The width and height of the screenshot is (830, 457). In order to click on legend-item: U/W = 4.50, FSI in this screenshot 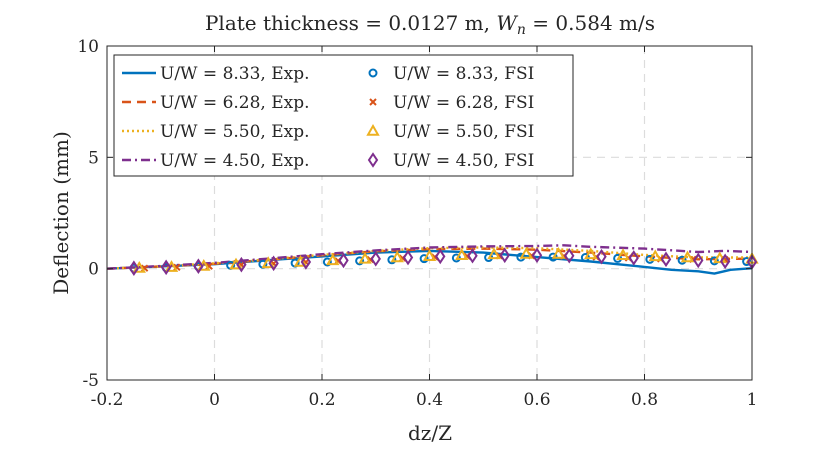, I will do `click(450, 161)`.